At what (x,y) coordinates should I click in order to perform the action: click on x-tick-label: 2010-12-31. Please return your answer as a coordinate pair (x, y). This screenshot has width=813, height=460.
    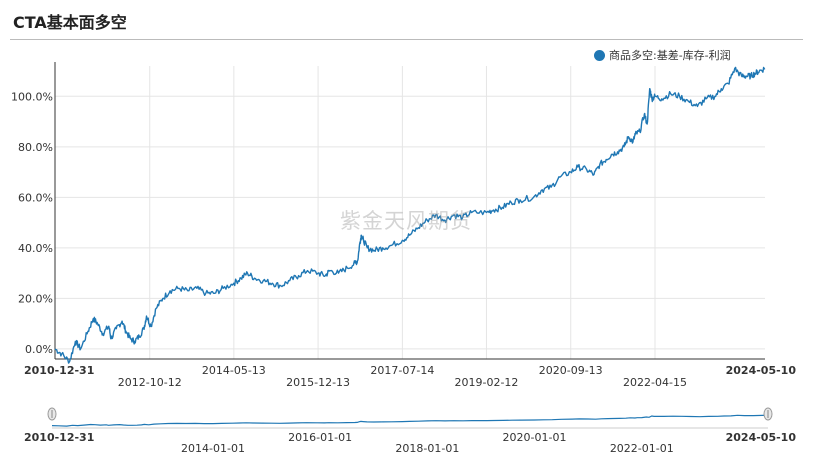
    Looking at the image, I should click on (59, 370).